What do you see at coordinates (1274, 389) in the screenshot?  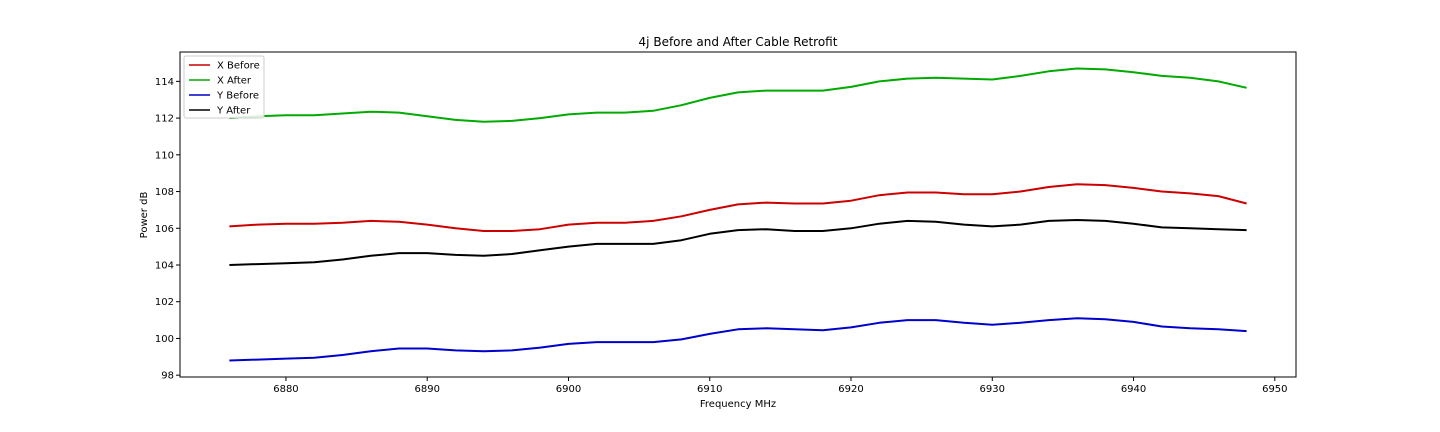 I see `x-tick-label: 6950` at bounding box center [1274, 389].